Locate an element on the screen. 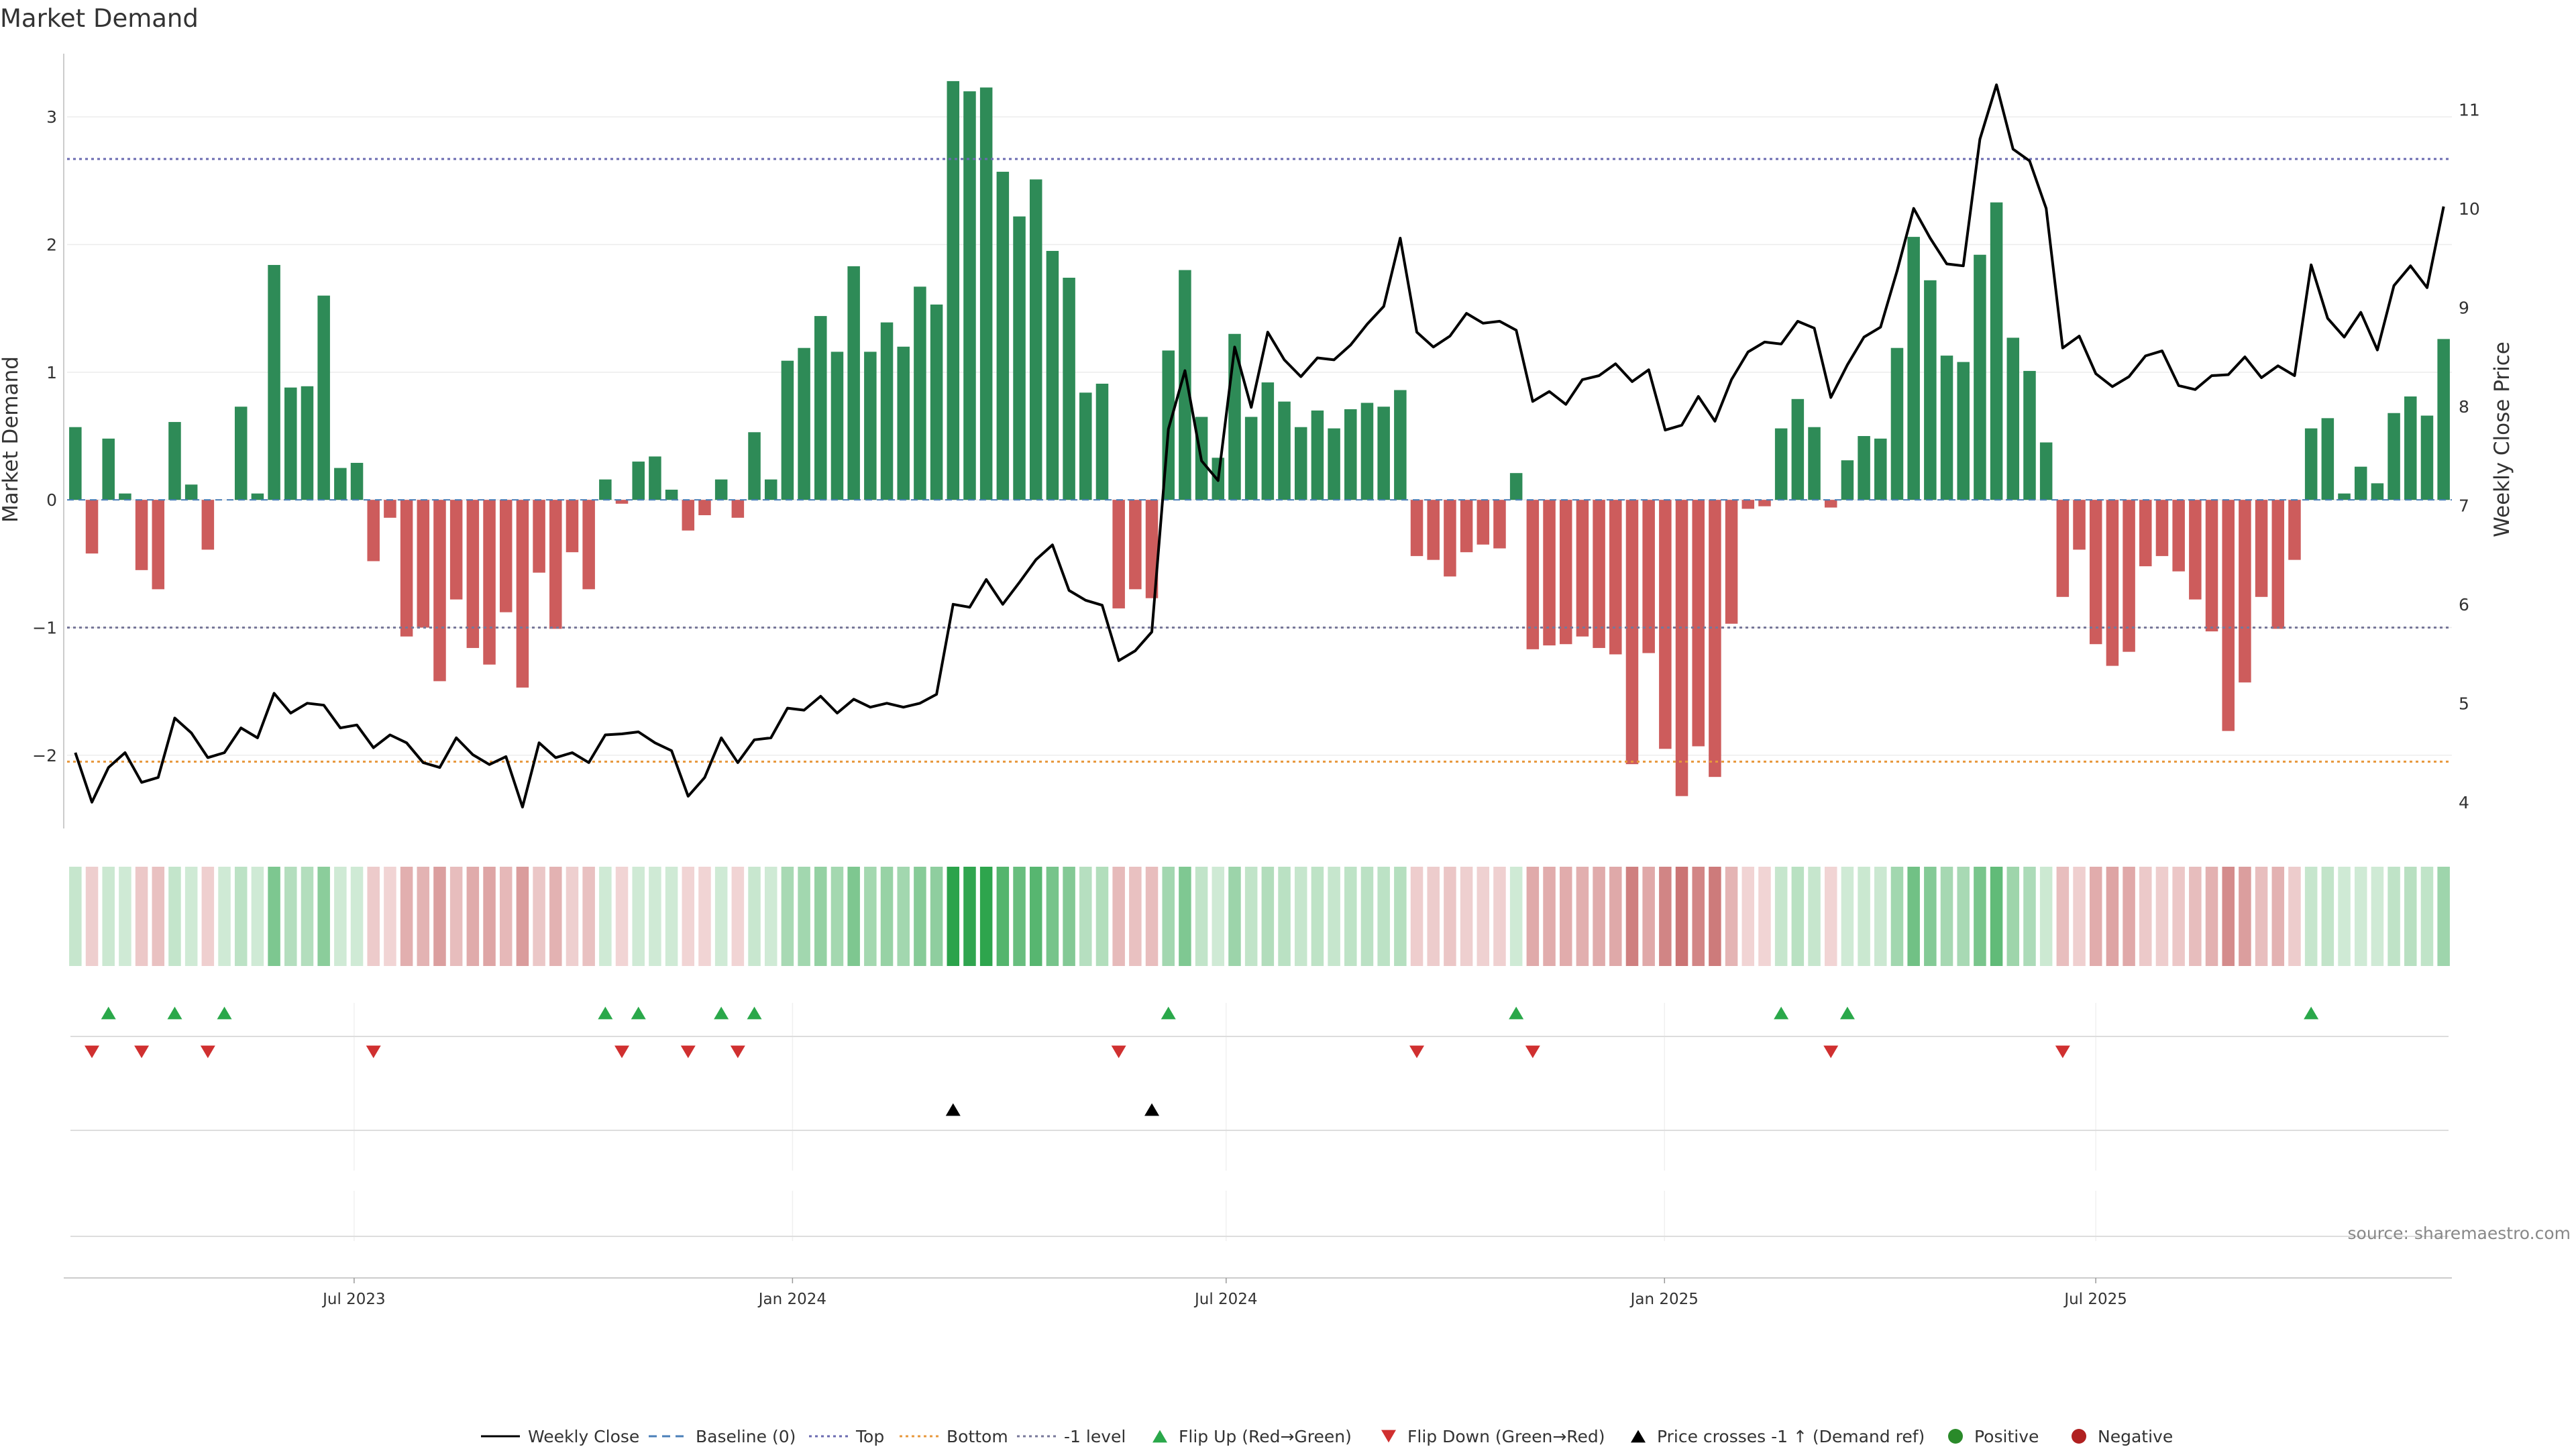 The image size is (2576, 1449). legend-item: Flip Up (Red→Green) is located at coordinates (1252, 1436).